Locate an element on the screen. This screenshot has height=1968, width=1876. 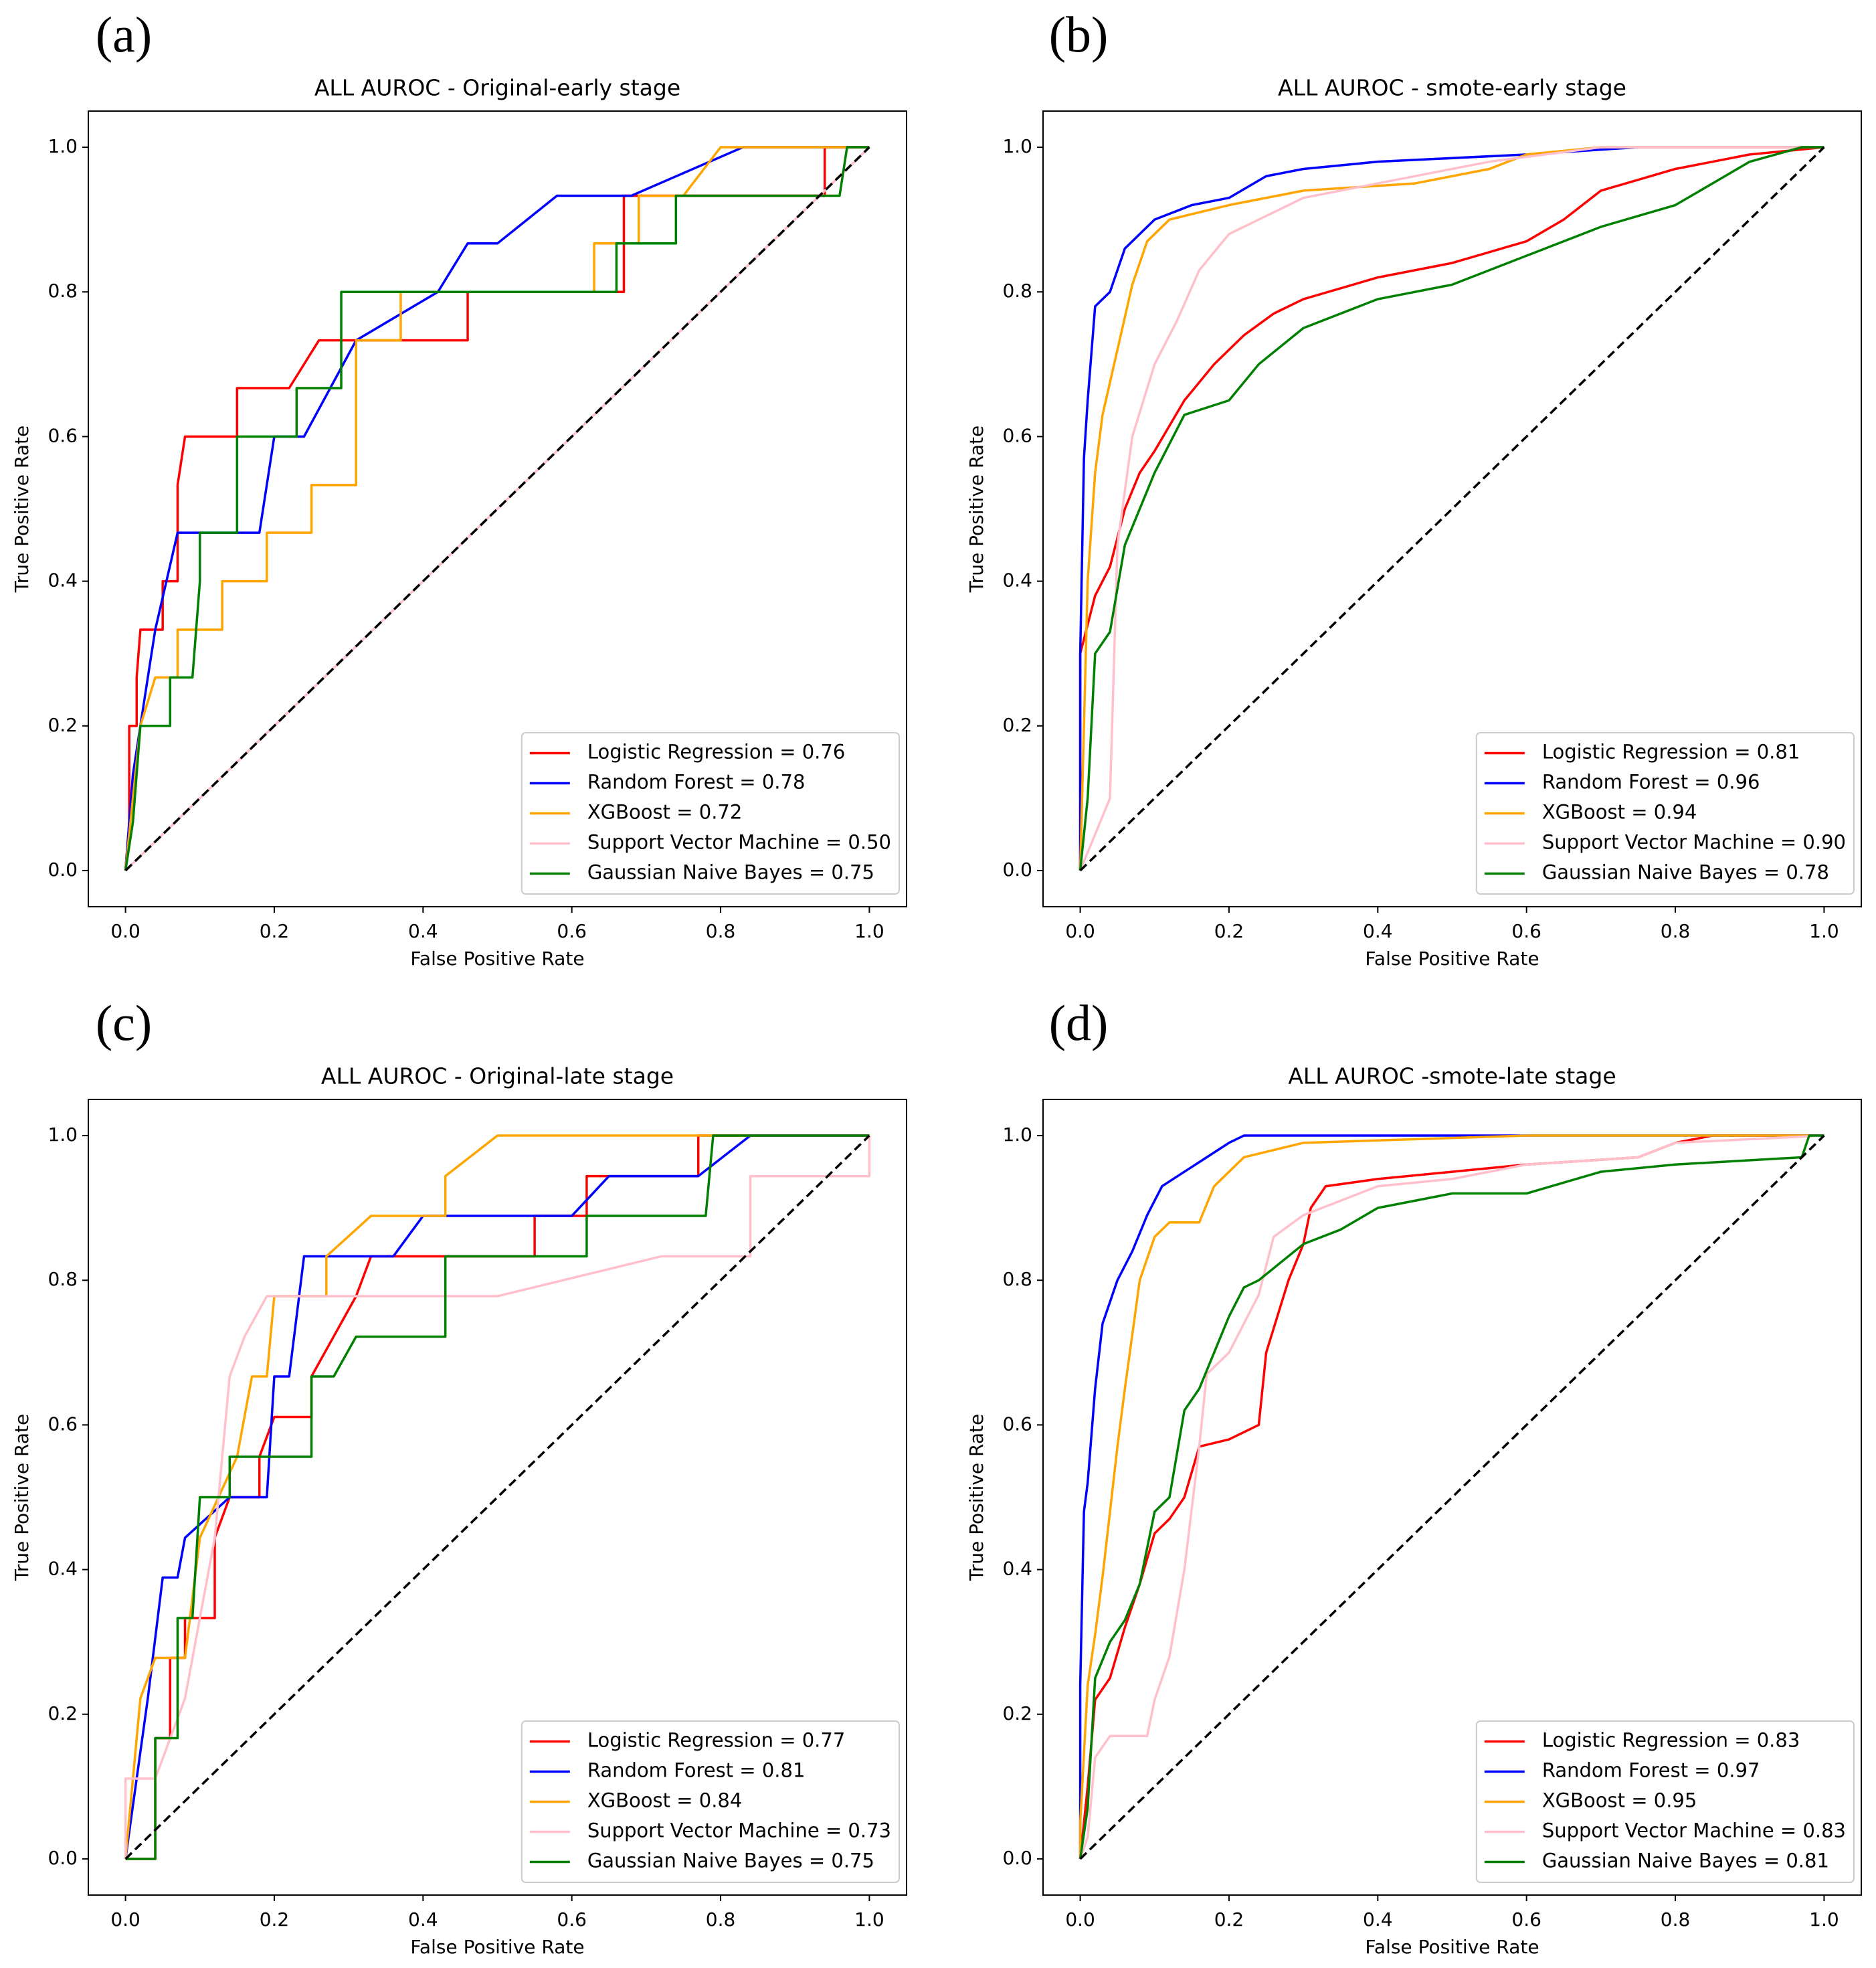
panel-label: (d) is located at coordinates (1079, 1023).